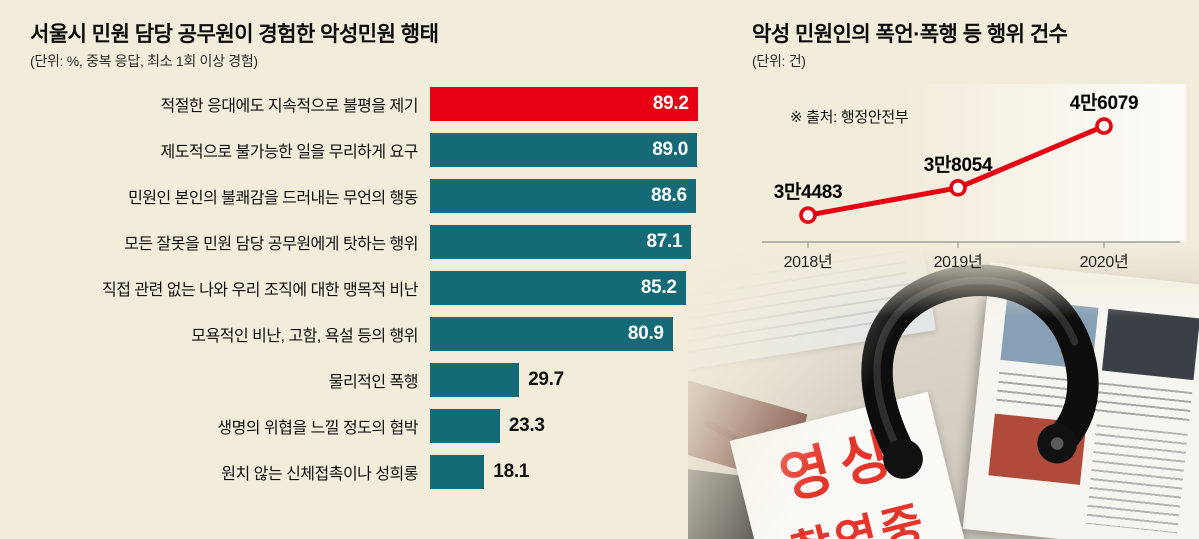 Image resolution: width=1199 pixels, height=539 pixels. Describe the element at coordinates (580, 426) in the screenshot. I see `bar-track: 23.3` at that location.